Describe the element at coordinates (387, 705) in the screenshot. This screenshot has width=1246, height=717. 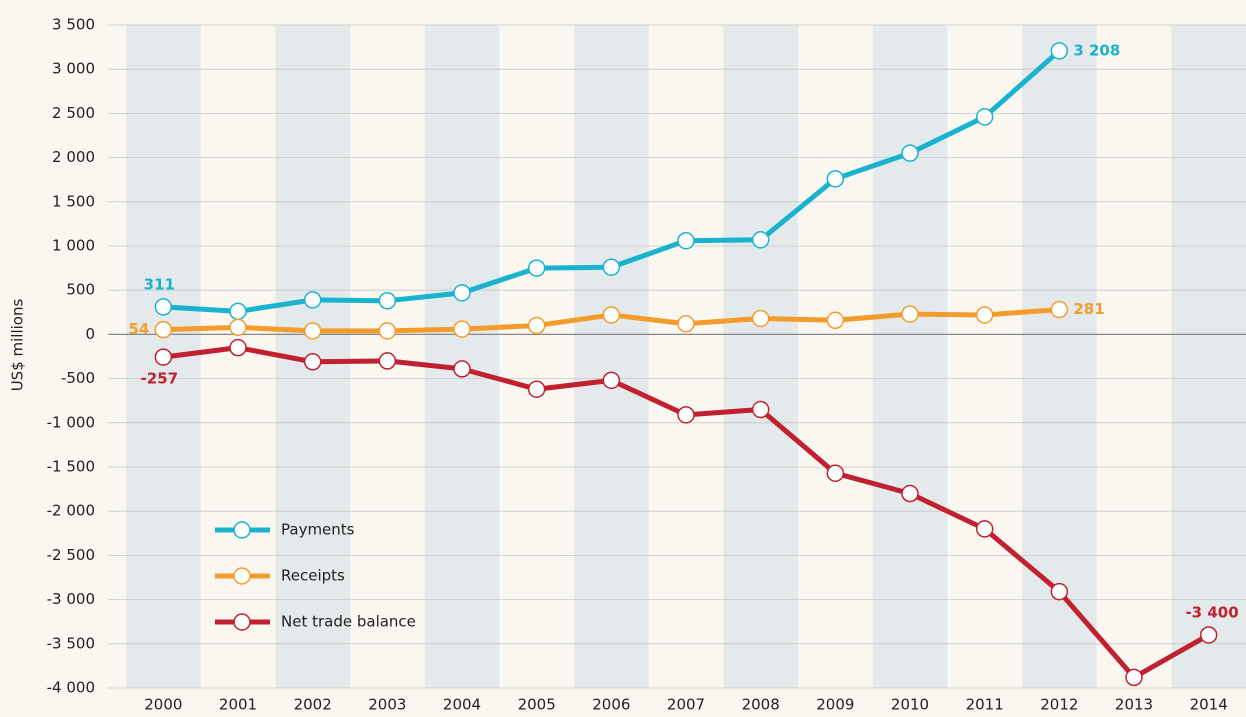
I see `x-tick-label: 2003` at that location.